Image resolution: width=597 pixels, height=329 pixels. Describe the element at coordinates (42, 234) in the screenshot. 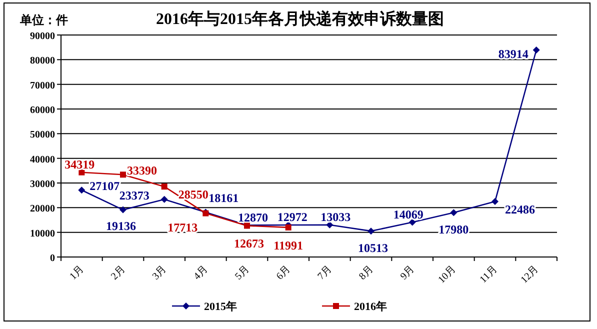

I see `y-tick-label: 10000` at that location.